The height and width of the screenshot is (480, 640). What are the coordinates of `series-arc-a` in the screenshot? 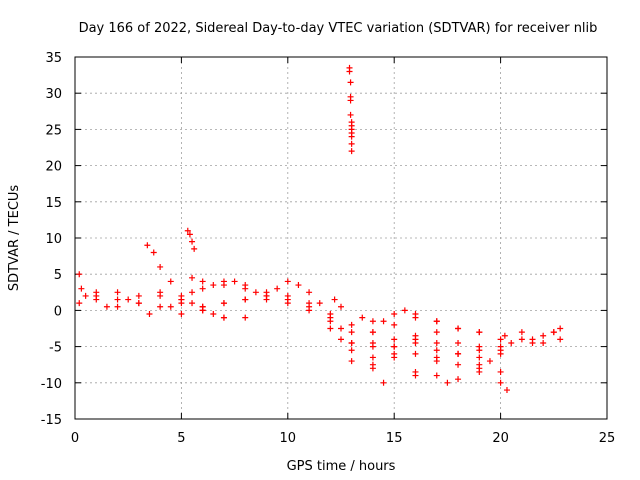 It's located at (226, 319).